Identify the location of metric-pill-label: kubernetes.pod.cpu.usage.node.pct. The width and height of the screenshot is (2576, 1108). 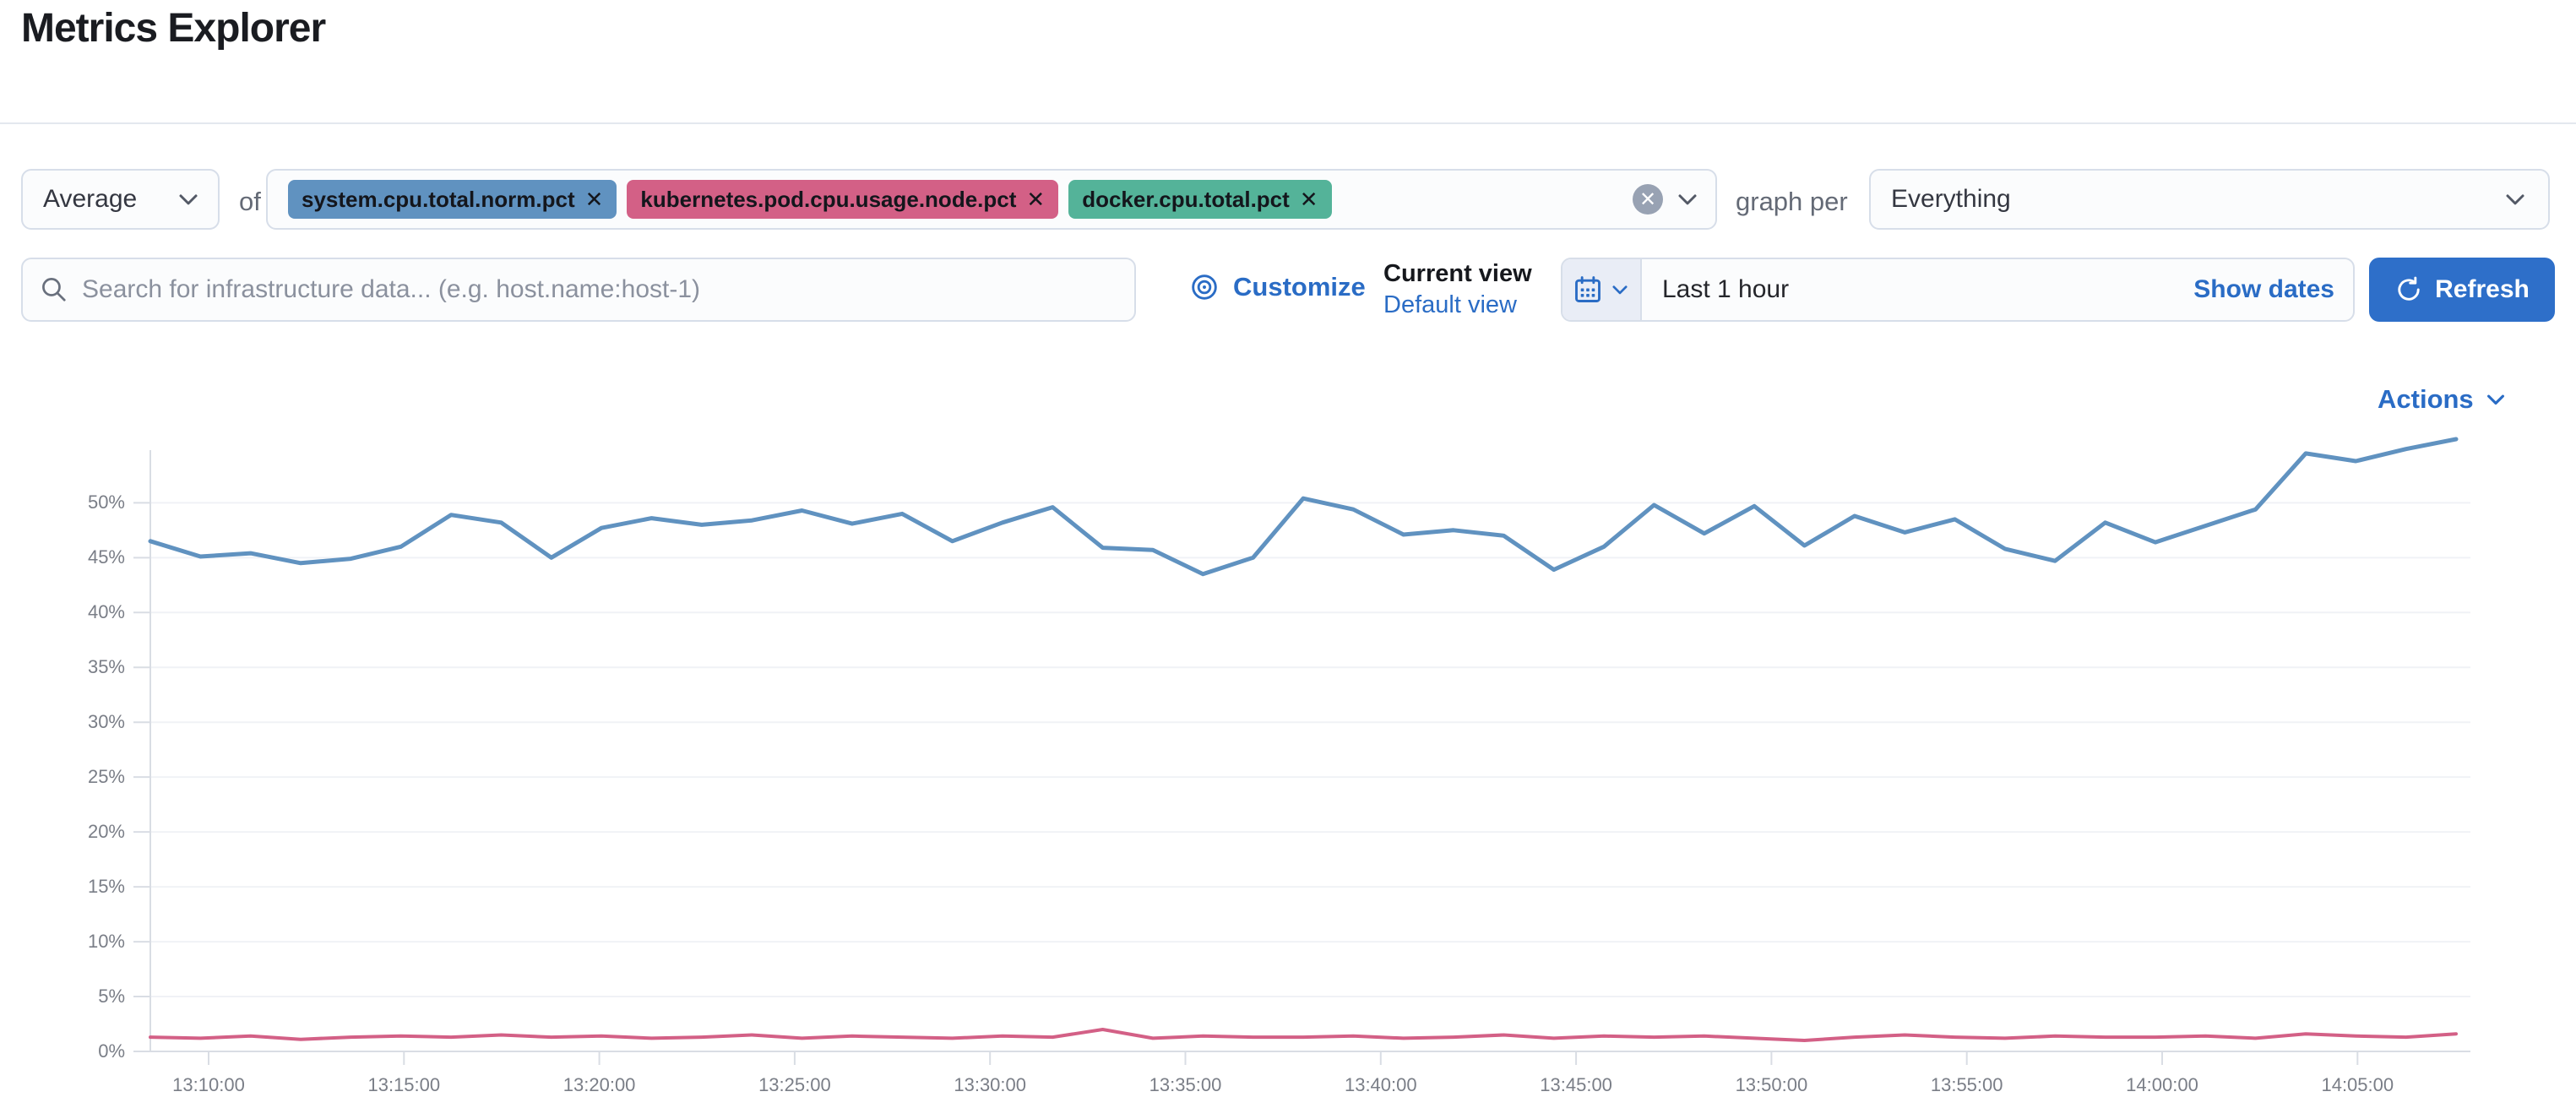
(828, 199).